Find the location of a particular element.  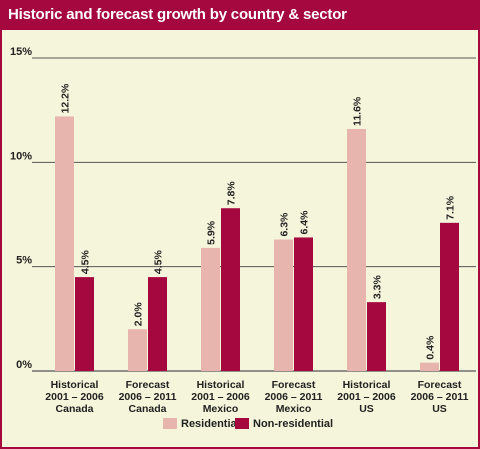

legend-swatch-residential is located at coordinates (170, 423).